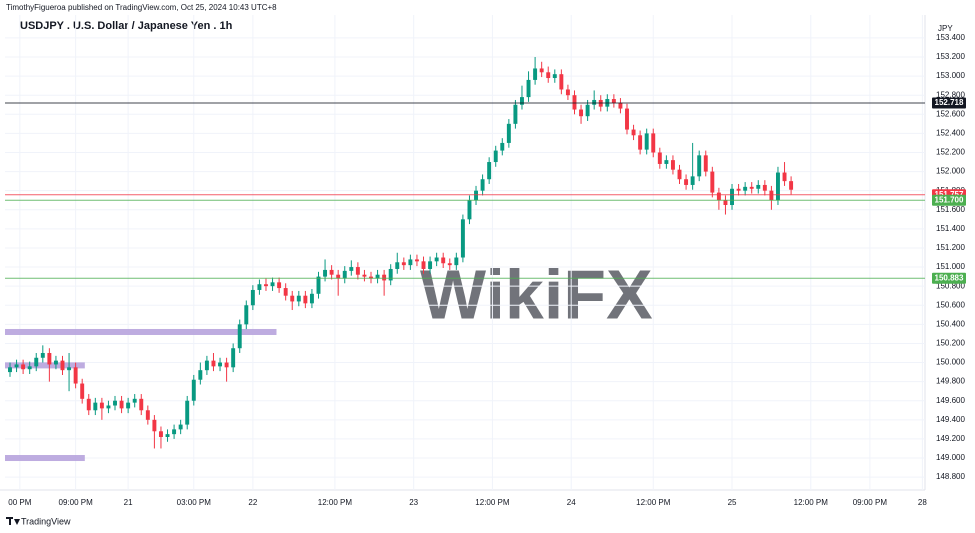 This screenshot has height=533, width=975. What do you see at coordinates (13, 521) in the screenshot?
I see `footer-logo` at bounding box center [13, 521].